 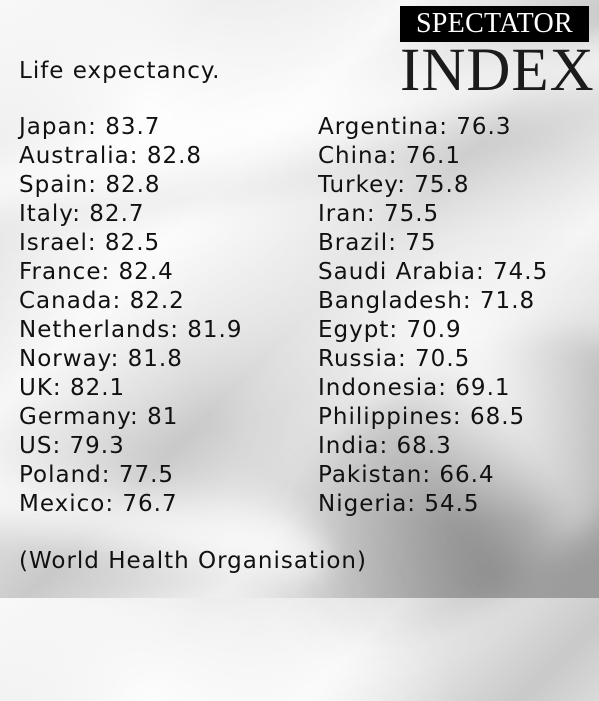 I want to click on life-expectancy-value: 74.5, so click(x=521, y=272).